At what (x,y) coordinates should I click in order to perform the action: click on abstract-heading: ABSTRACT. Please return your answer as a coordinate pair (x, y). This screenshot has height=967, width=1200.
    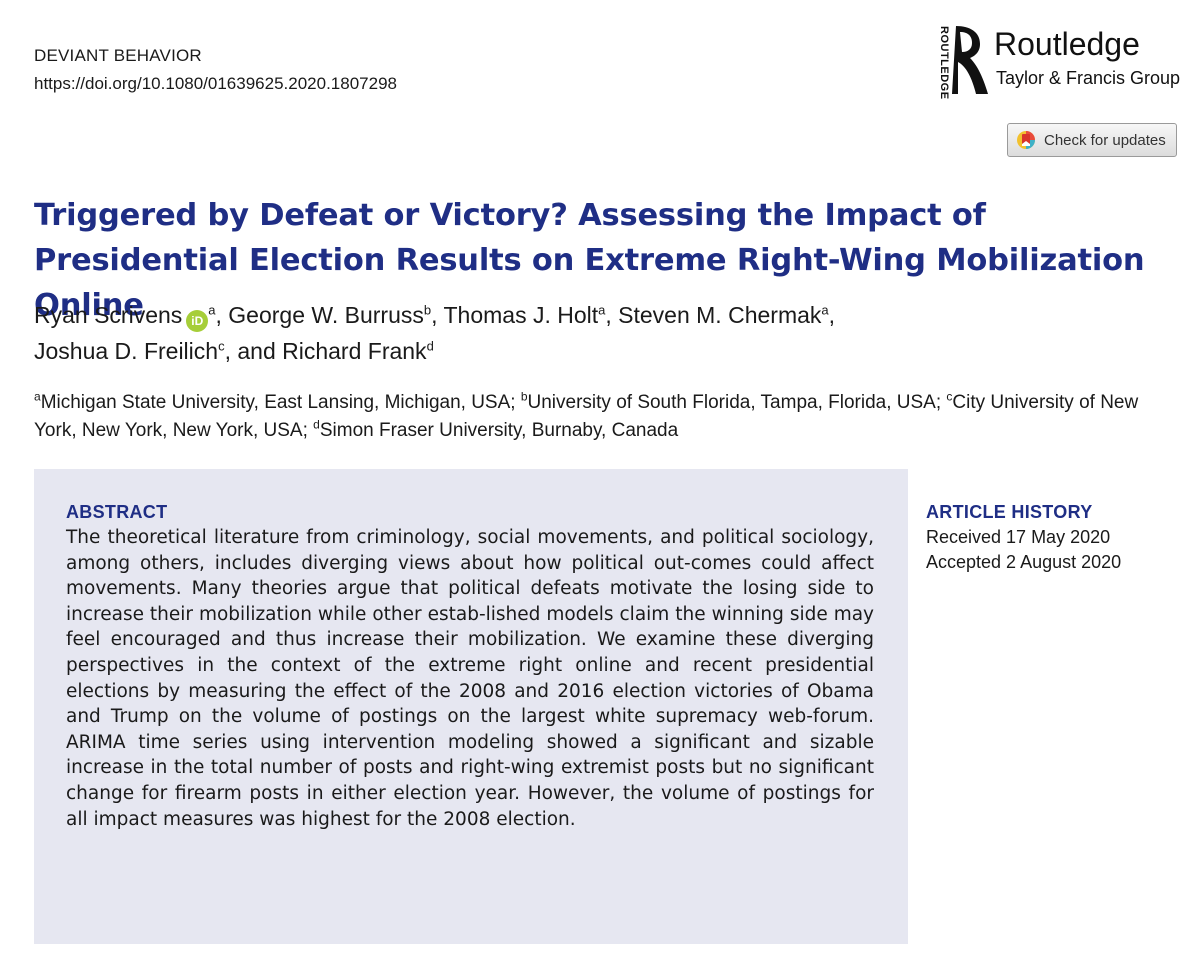
    Looking at the image, I should click on (117, 512).